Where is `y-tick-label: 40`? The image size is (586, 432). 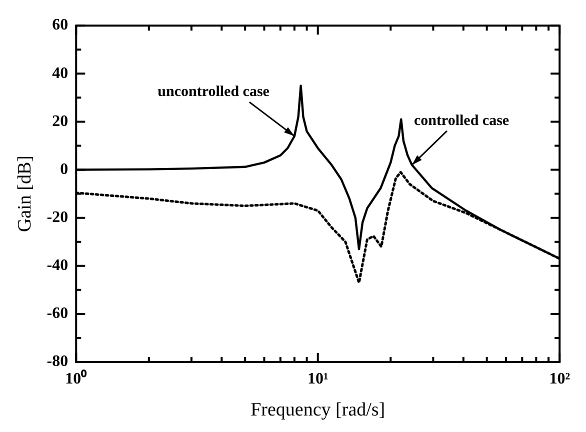 y-tick-label: 40 is located at coordinates (60, 73).